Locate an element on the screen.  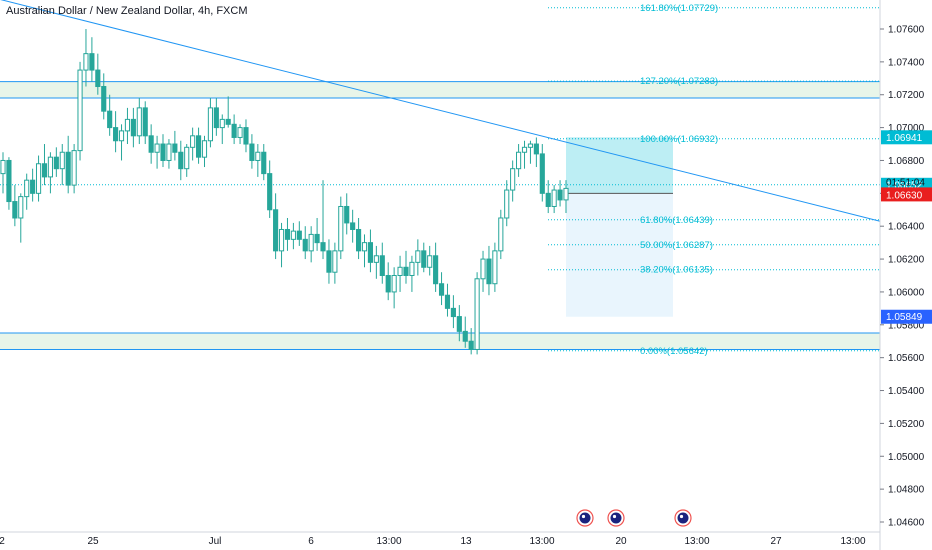
y-tick-label: 1.05400 is located at coordinates (906, 391).